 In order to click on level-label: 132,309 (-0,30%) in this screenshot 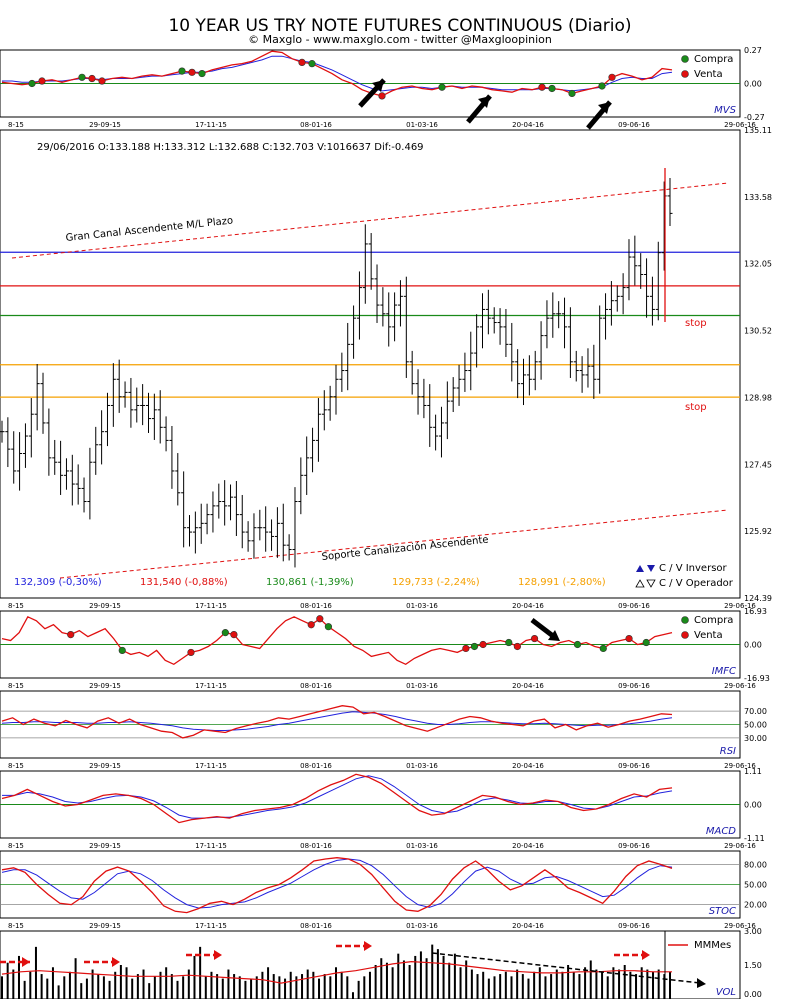, I will do `click(58, 582)`.